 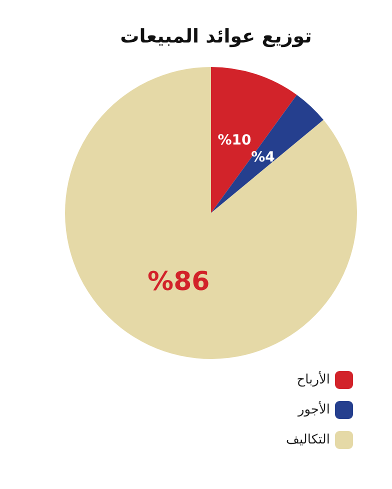 What do you see at coordinates (179, 281) in the screenshot?
I see `data-label: %86` at bounding box center [179, 281].